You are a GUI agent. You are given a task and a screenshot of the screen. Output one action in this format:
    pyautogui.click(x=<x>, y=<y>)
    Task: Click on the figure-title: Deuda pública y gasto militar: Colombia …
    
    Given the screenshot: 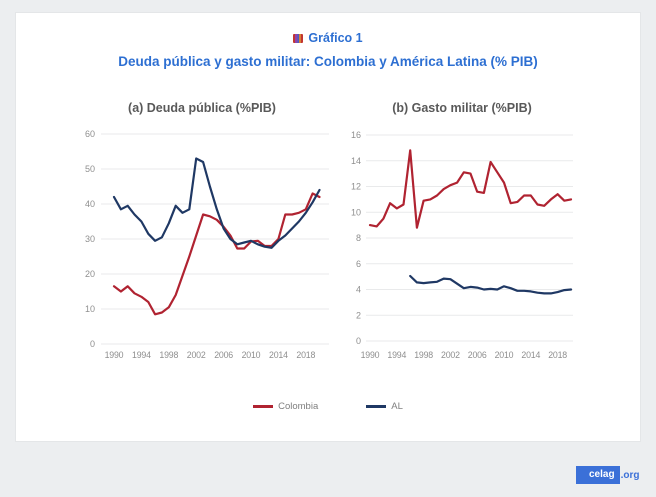 What is the action you would take?
    pyautogui.click(x=328, y=61)
    